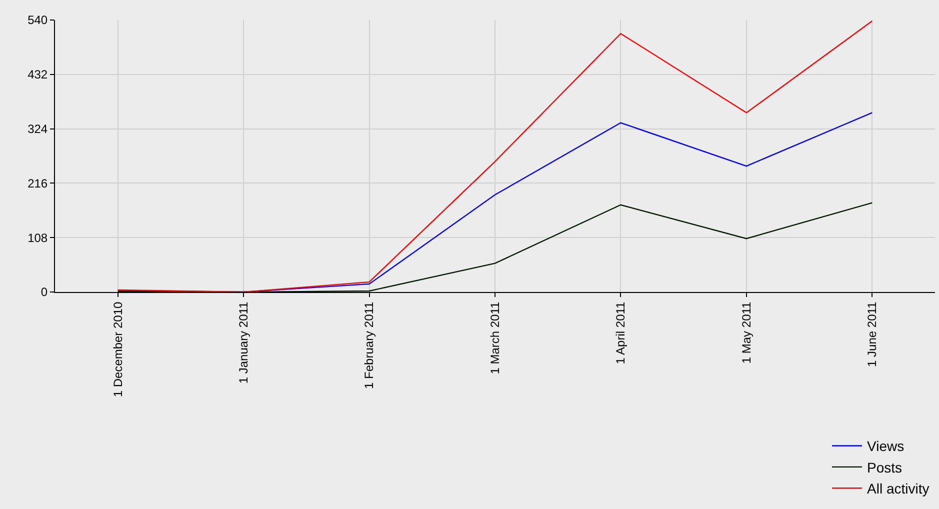  What do you see at coordinates (884, 467) in the screenshot?
I see `legend-label: Posts` at bounding box center [884, 467].